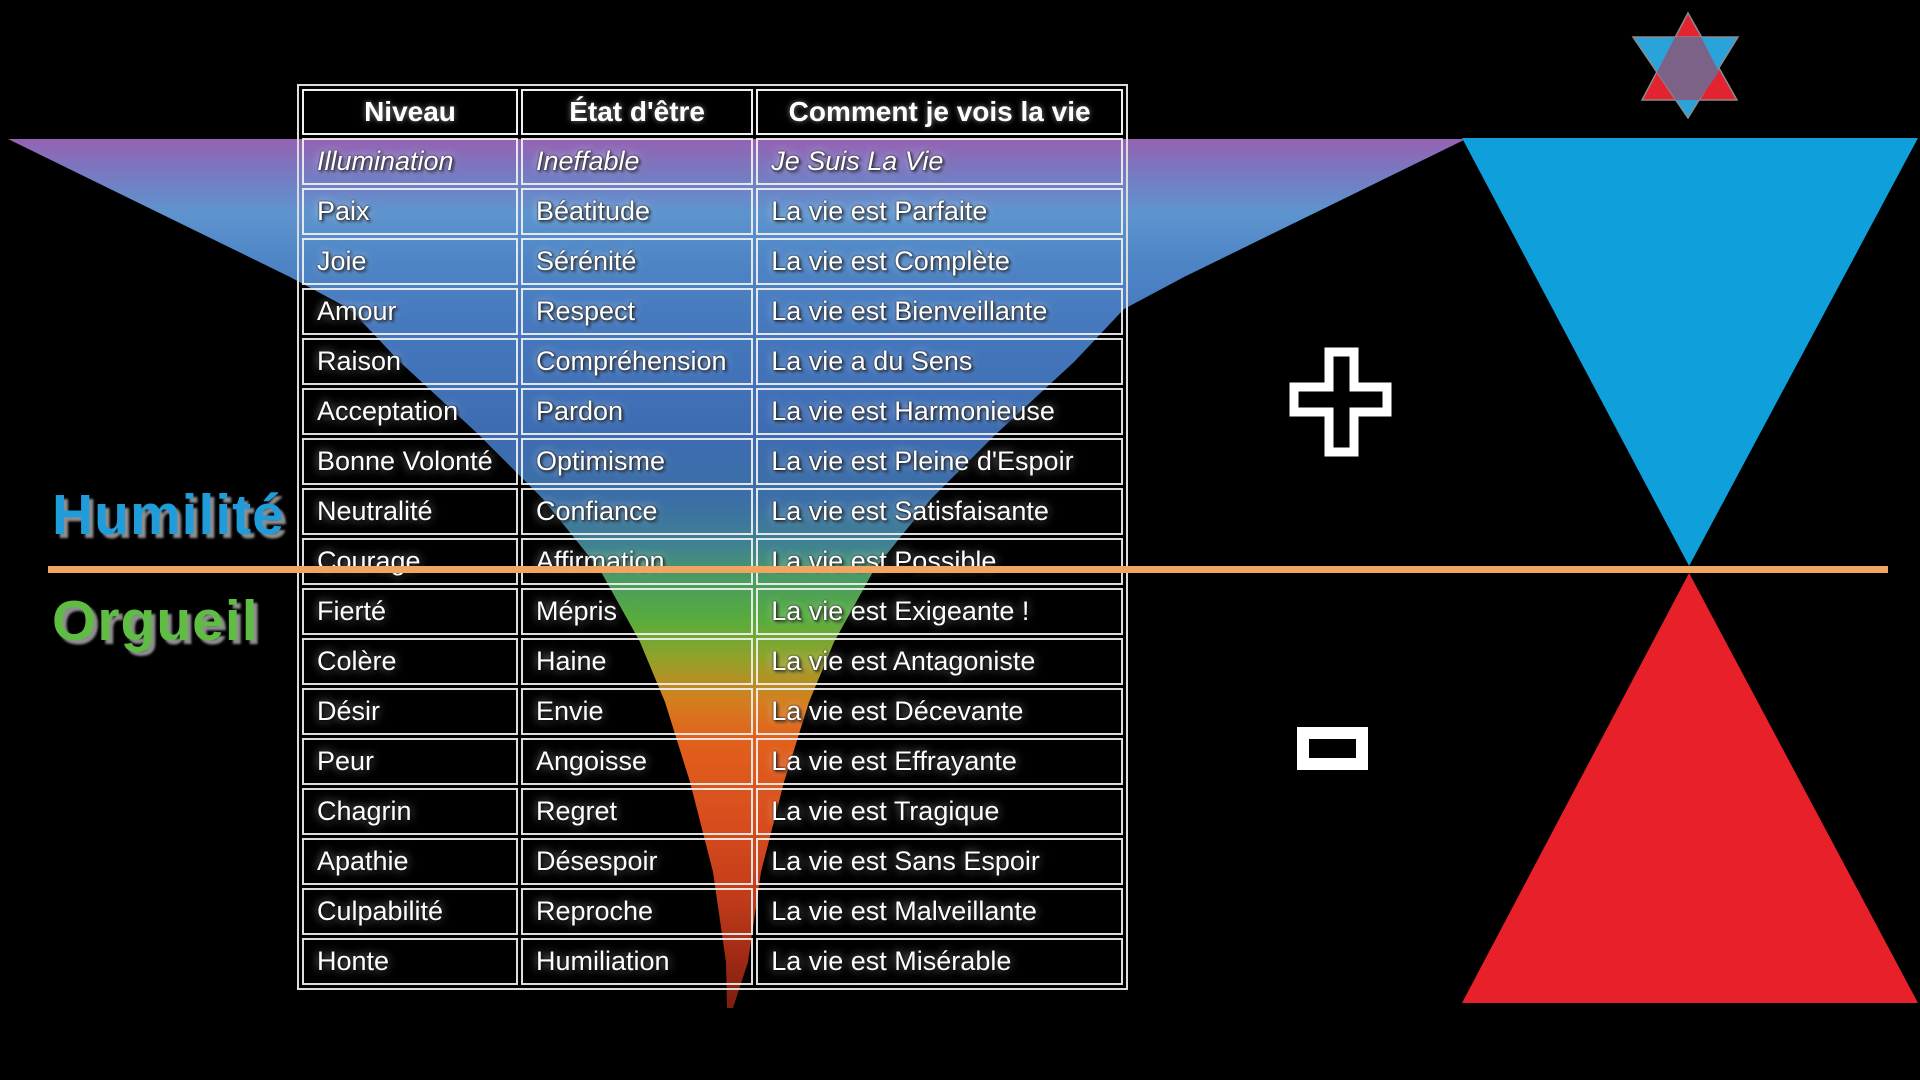 The height and width of the screenshot is (1080, 1920). What do you see at coordinates (576, 611) in the screenshot?
I see `cell-etat-text: Mépris` at bounding box center [576, 611].